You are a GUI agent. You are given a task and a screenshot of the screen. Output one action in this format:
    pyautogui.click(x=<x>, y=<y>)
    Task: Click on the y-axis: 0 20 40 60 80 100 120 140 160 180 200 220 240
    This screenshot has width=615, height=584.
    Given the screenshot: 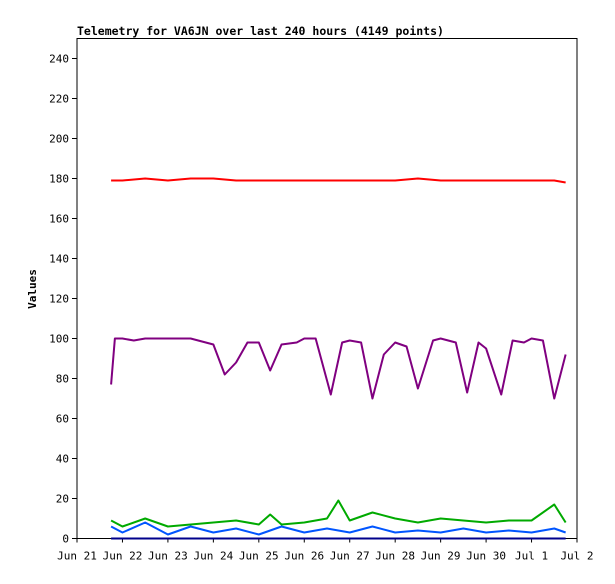 What is the action you would take?
    pyautogui.click(x=63, y=299)
    